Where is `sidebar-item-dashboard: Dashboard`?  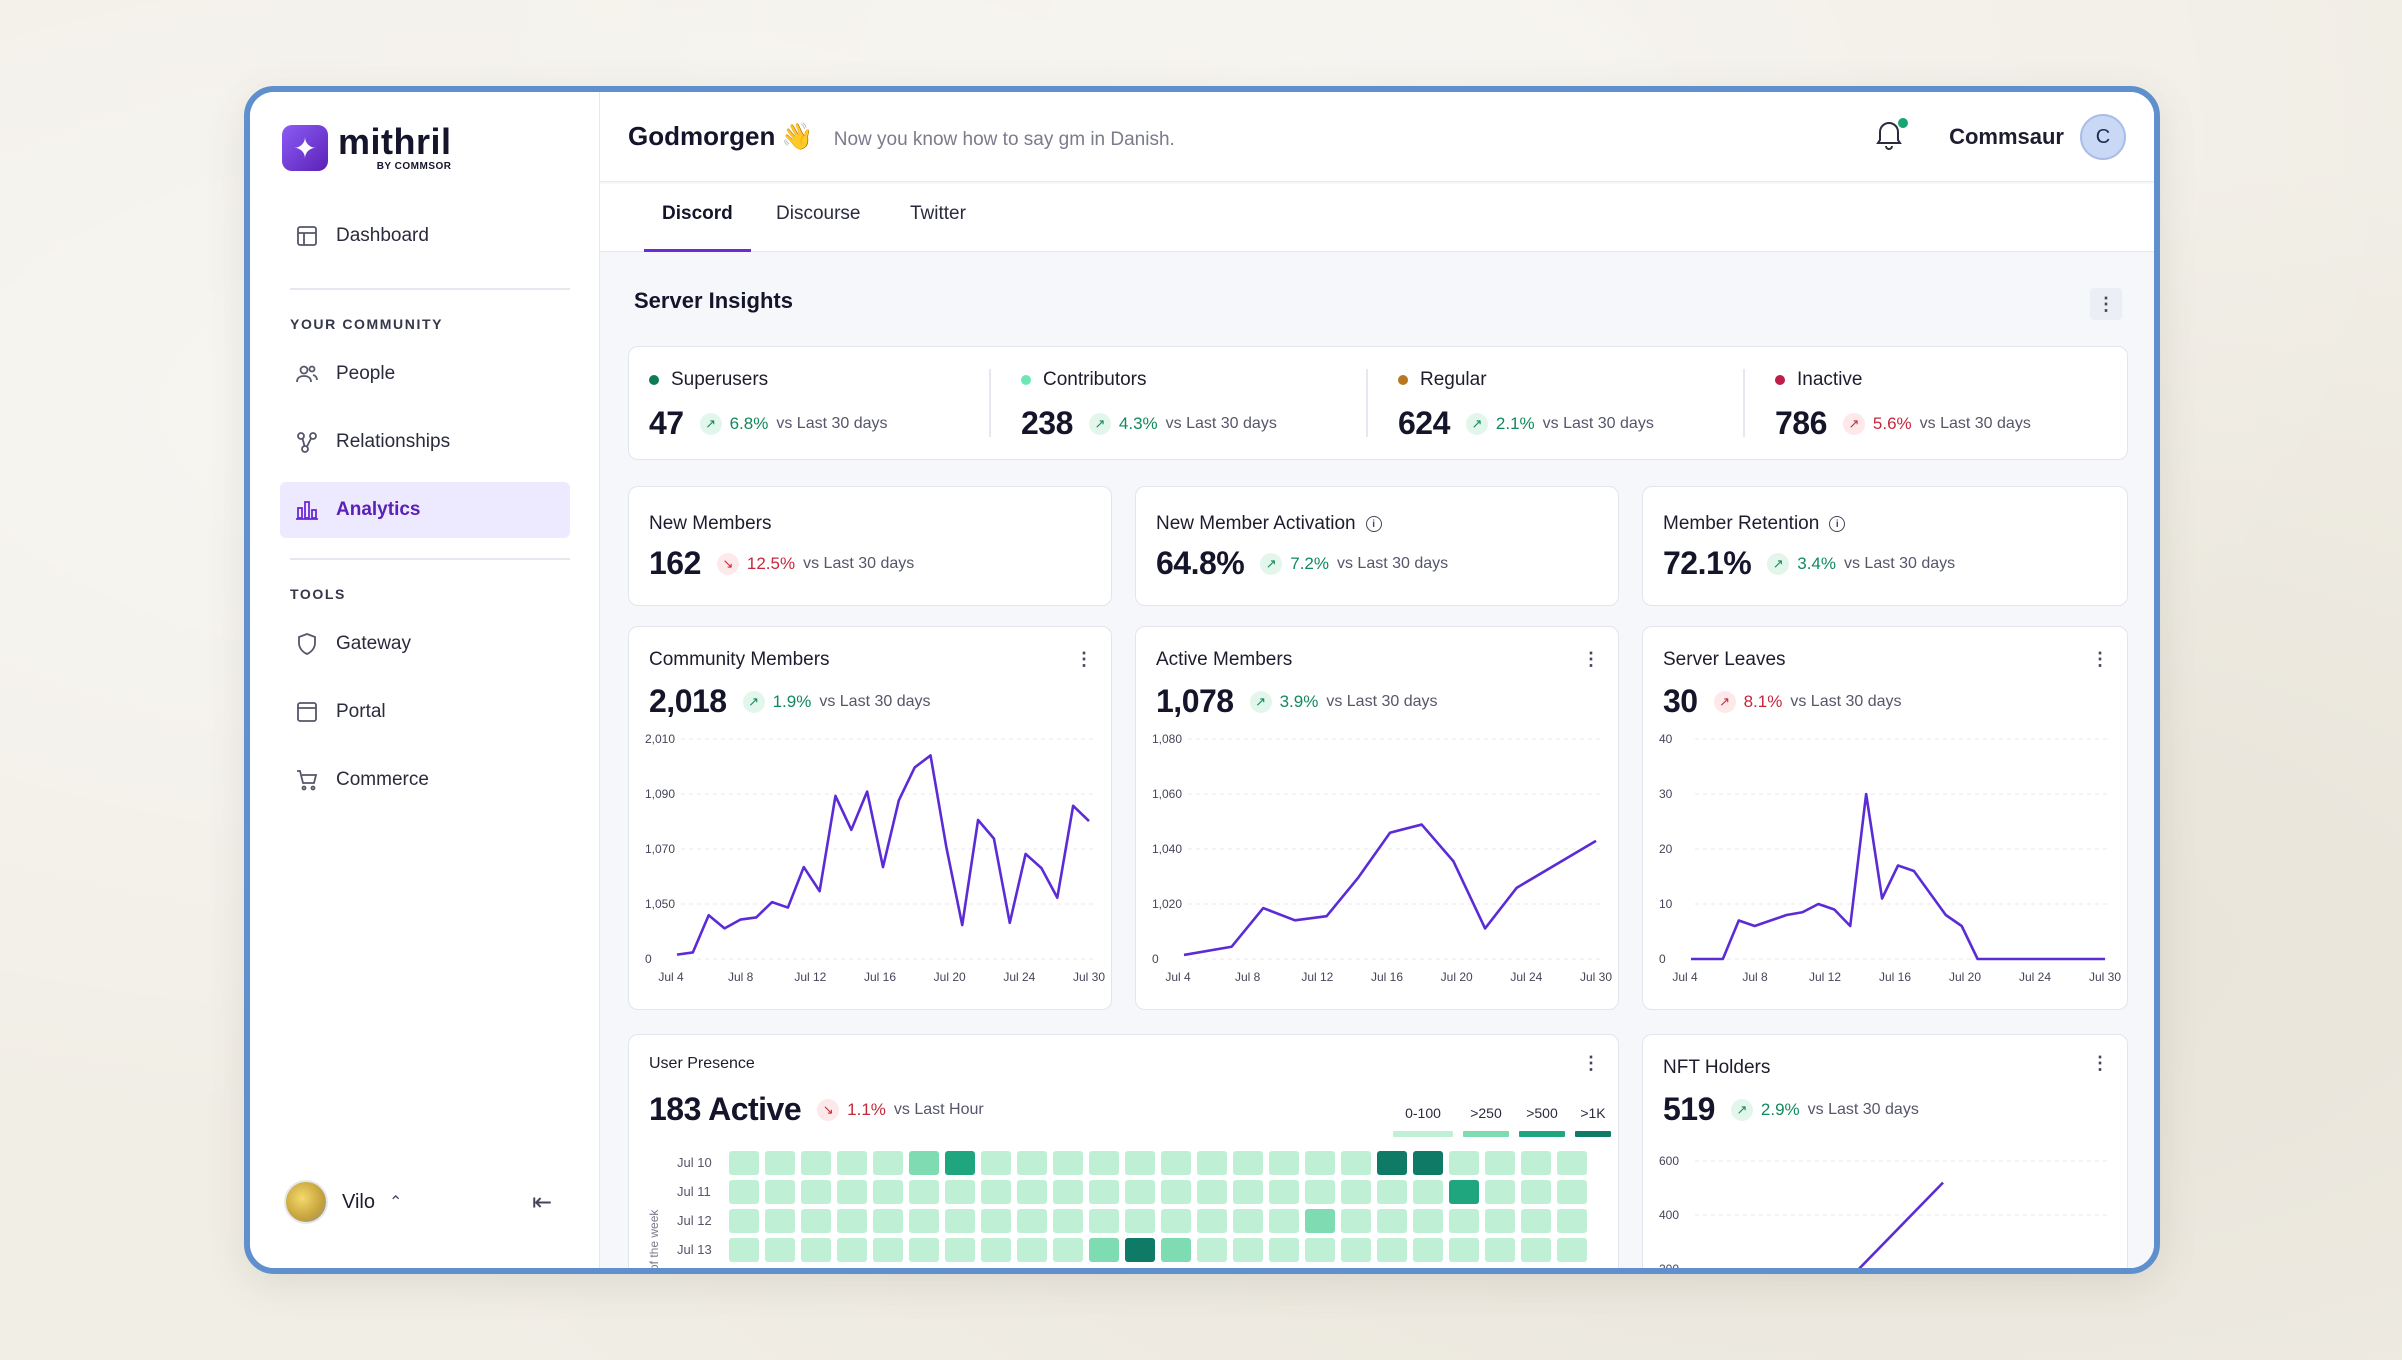
sidebar-item-dashboard: Dashboard is located at coordinates (425, 236).